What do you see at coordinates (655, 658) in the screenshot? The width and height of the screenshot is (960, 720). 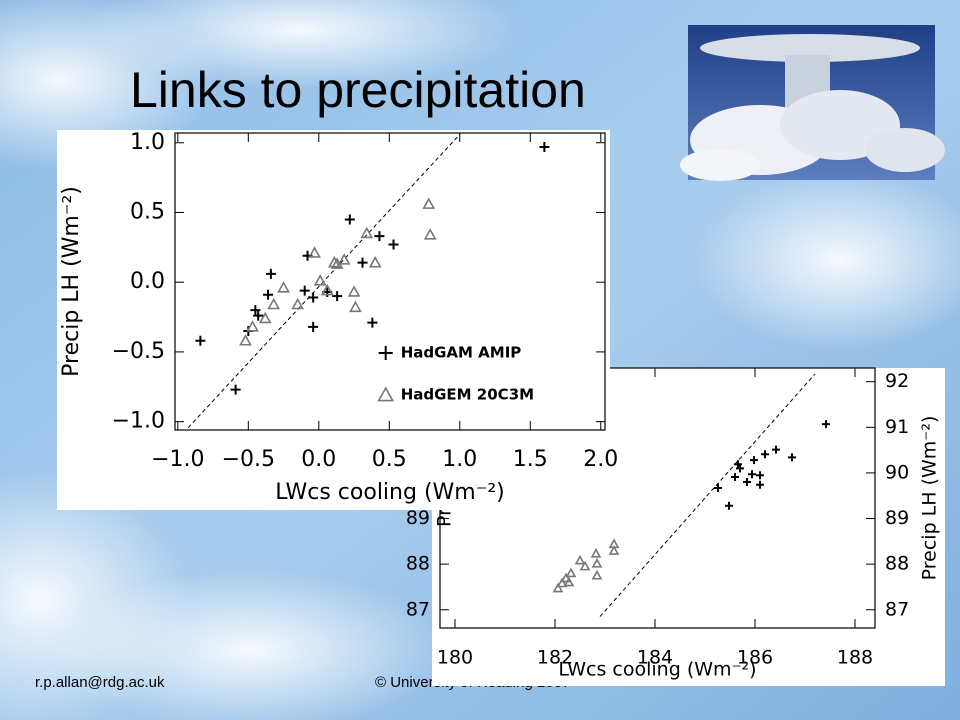 I see `x-tick-label: 184` at bounding box center [655, 658].